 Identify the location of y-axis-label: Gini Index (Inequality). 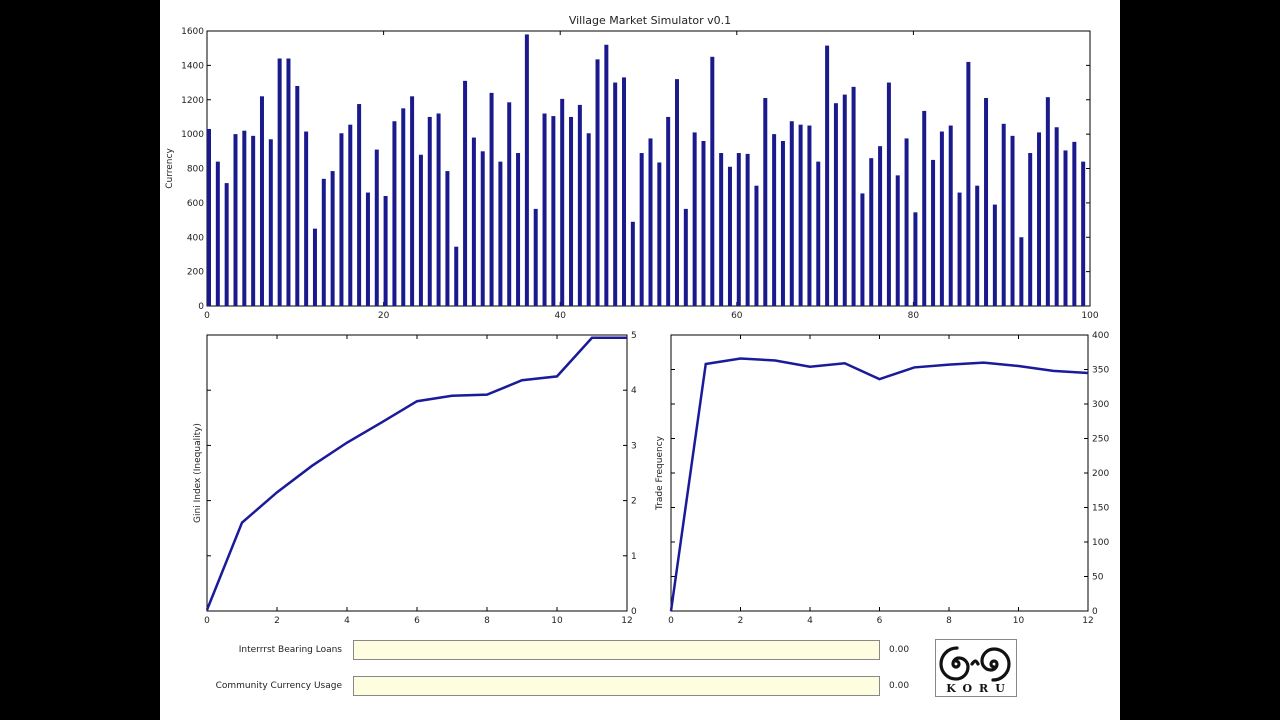
(198, 473).